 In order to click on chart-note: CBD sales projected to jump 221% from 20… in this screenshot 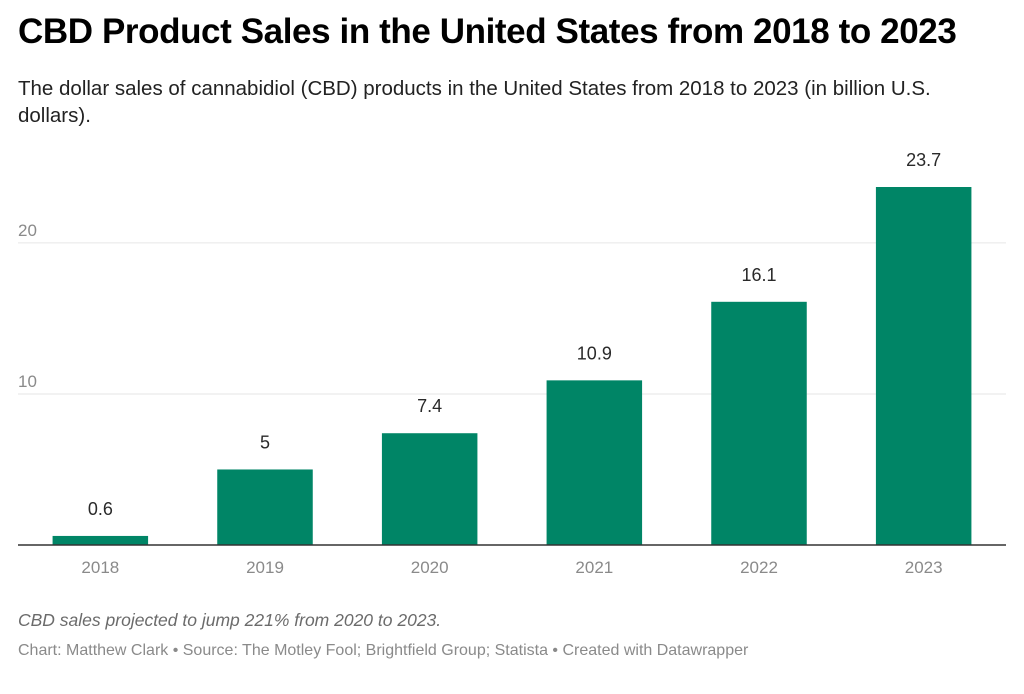, I will do `click(230, 620)`.